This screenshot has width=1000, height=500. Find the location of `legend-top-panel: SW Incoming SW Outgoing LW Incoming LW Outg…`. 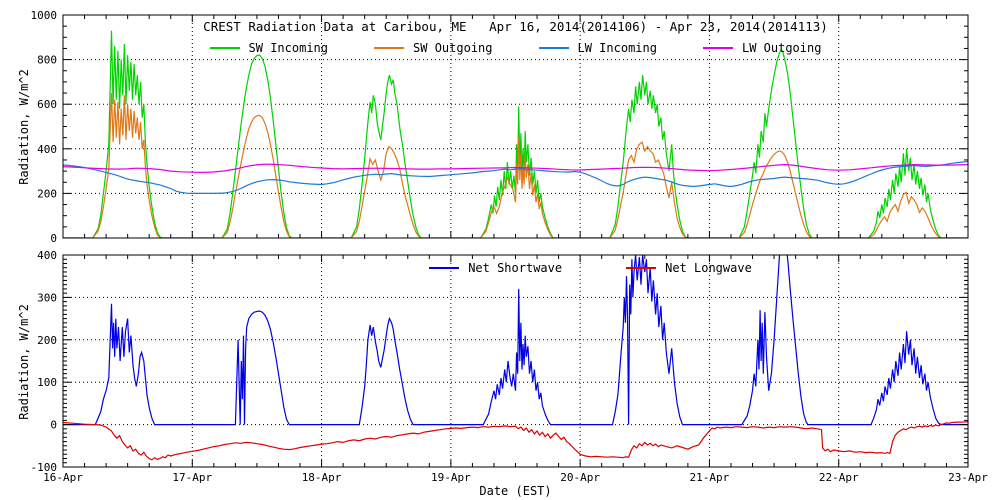

legend-top-panel: SW Incoming SW Outgoing LW Incoming LW Outg… is located at coordinates (515, 48).